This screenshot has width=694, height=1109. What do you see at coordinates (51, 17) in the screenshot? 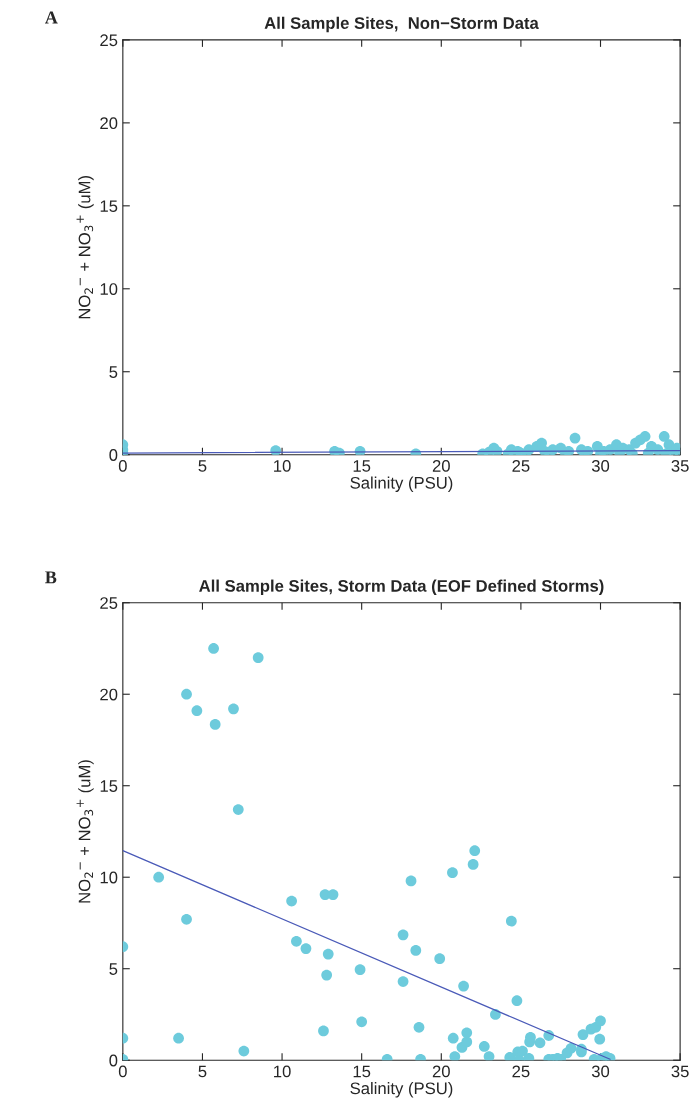
I see `text: A` at bounding box center [51, 17].